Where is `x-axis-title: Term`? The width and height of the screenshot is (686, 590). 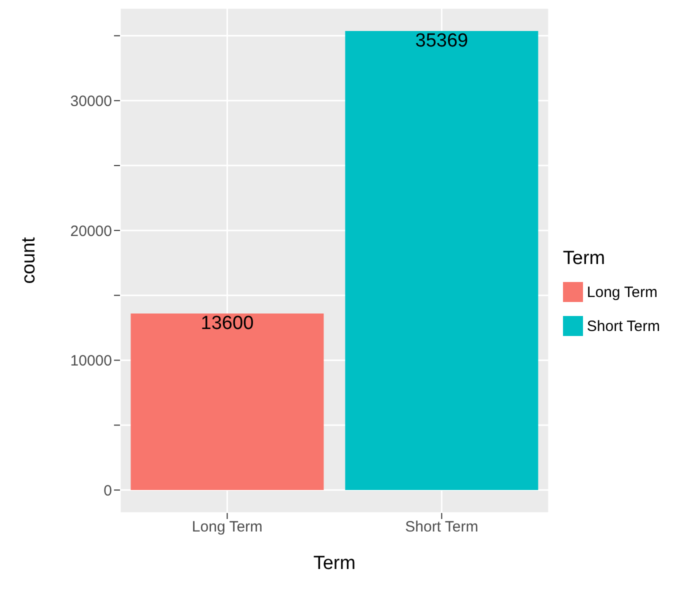 x-axis-title: Term is located at coordinates (334, 563).